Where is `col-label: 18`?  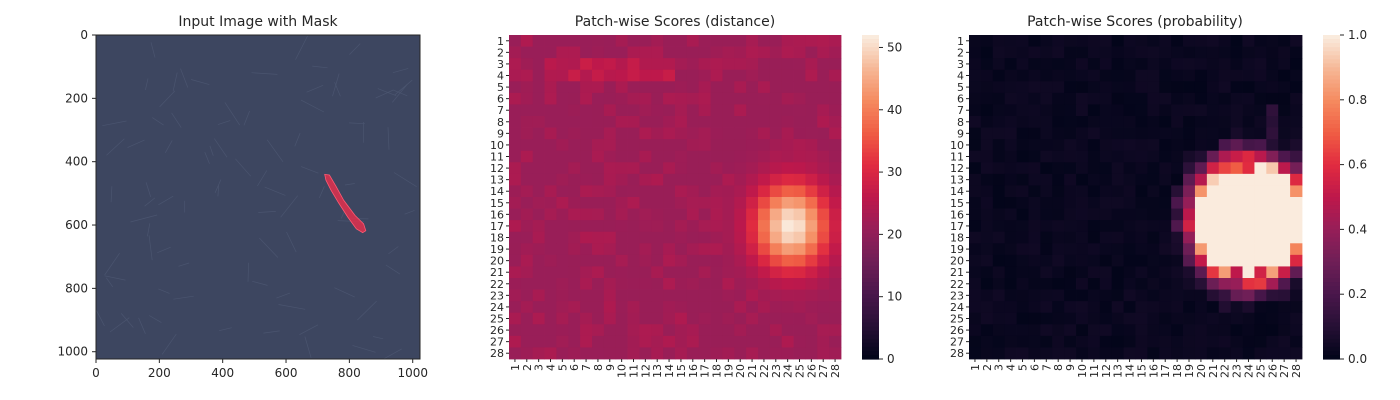
col-label: 18 is located at coordinates (1177, 371).